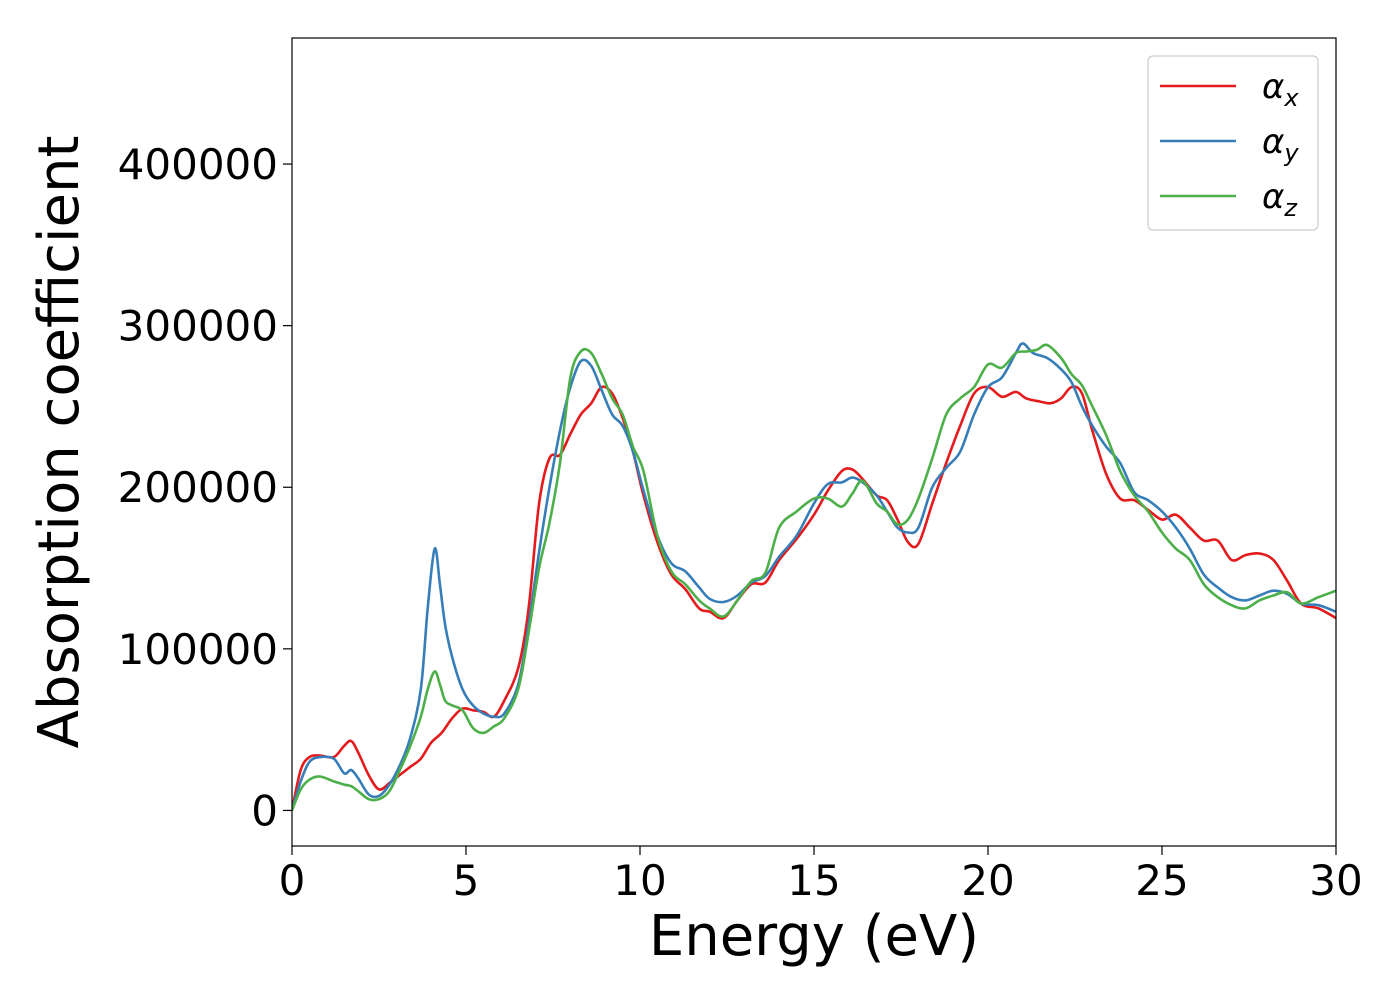 This screenshot has height=1000, width=1400. What do you see at coordinates (264, 810) in the screenshot?
I see `y-tick-label: 0` at bounding box center [264, 810].